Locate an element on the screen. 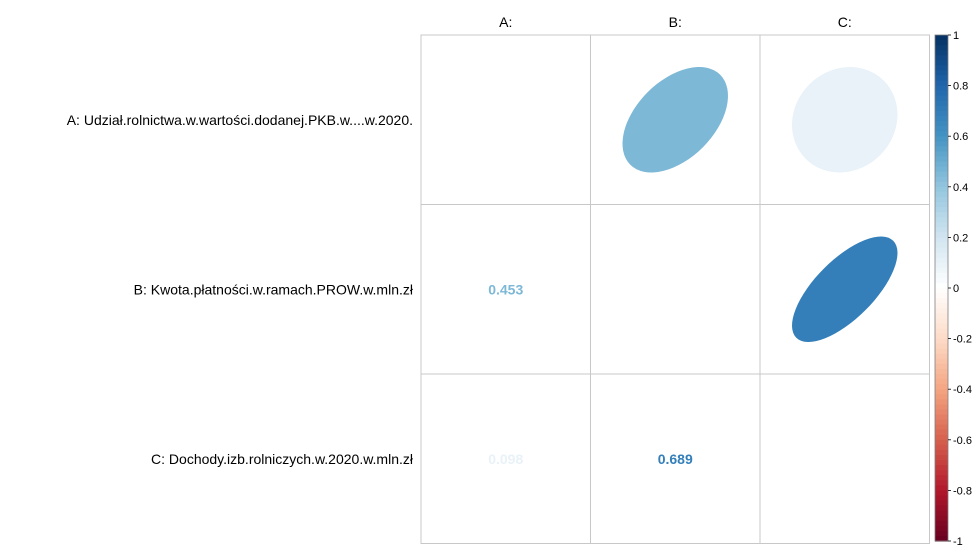 The image size is (976, 545). colorbar-tick-label: -0.4 is located at coordinates (962, 390).